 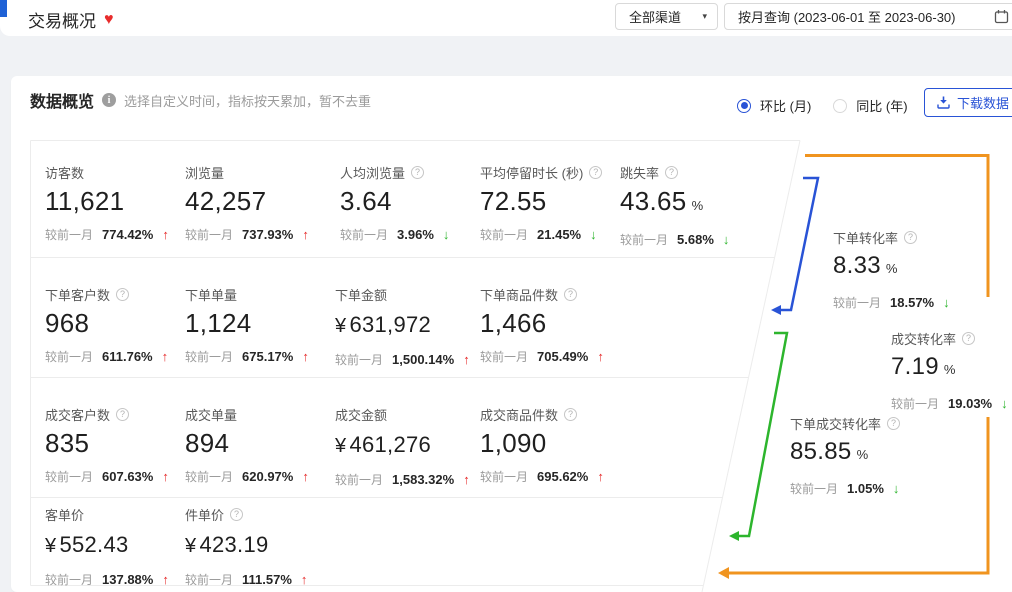 I want to click on metric-change: 较前一月 1.05% ↓, so click(x=845, y=488).